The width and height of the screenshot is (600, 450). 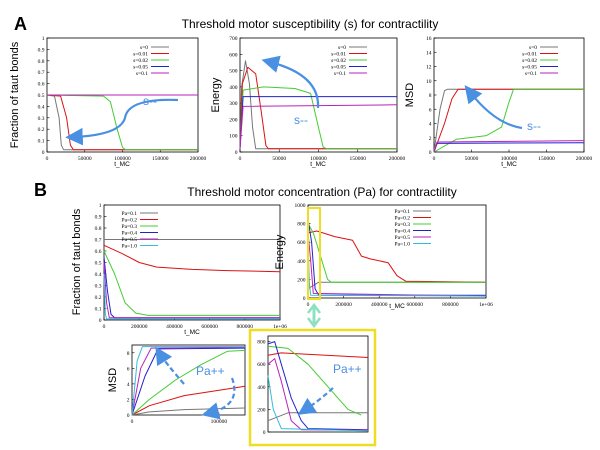 I want to click on y-tick-label: 0.4, so click(x=41, y=107).